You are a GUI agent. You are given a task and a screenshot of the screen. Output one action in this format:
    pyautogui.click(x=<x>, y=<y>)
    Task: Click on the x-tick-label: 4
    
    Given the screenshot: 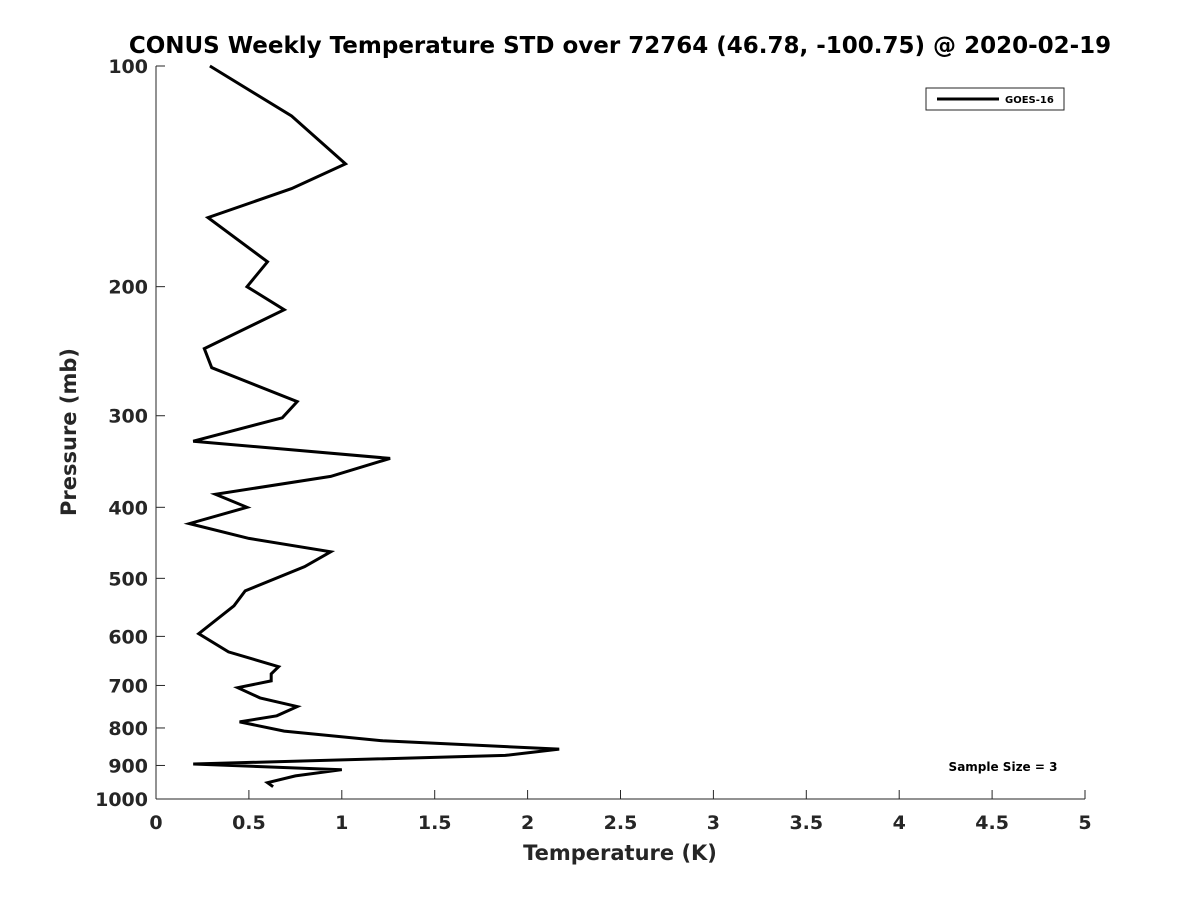 What is the action you would take?
    pyautogui.click(x=899, y=823)
    